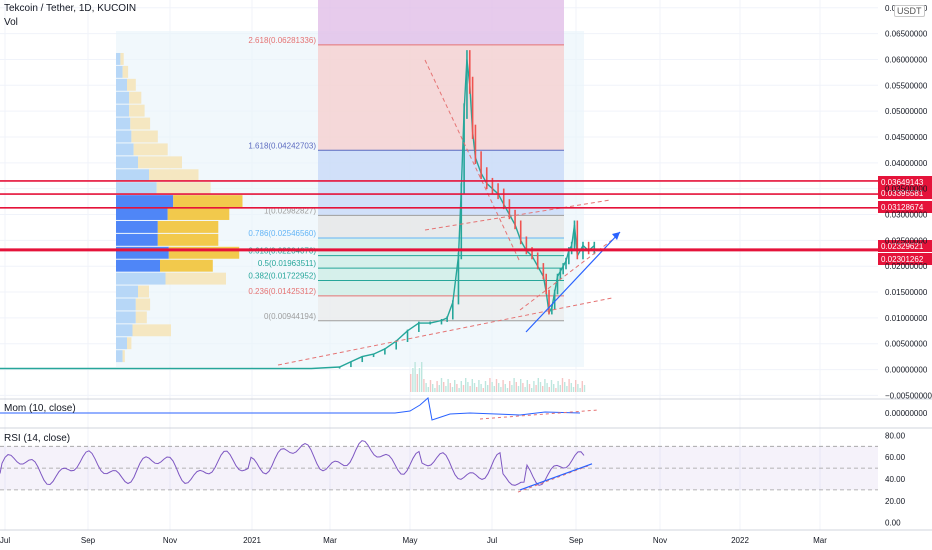  What do you see at coordinates (445, 331) in the screenshot?
I see `trend-line-support` at bounding box center [445, 331].